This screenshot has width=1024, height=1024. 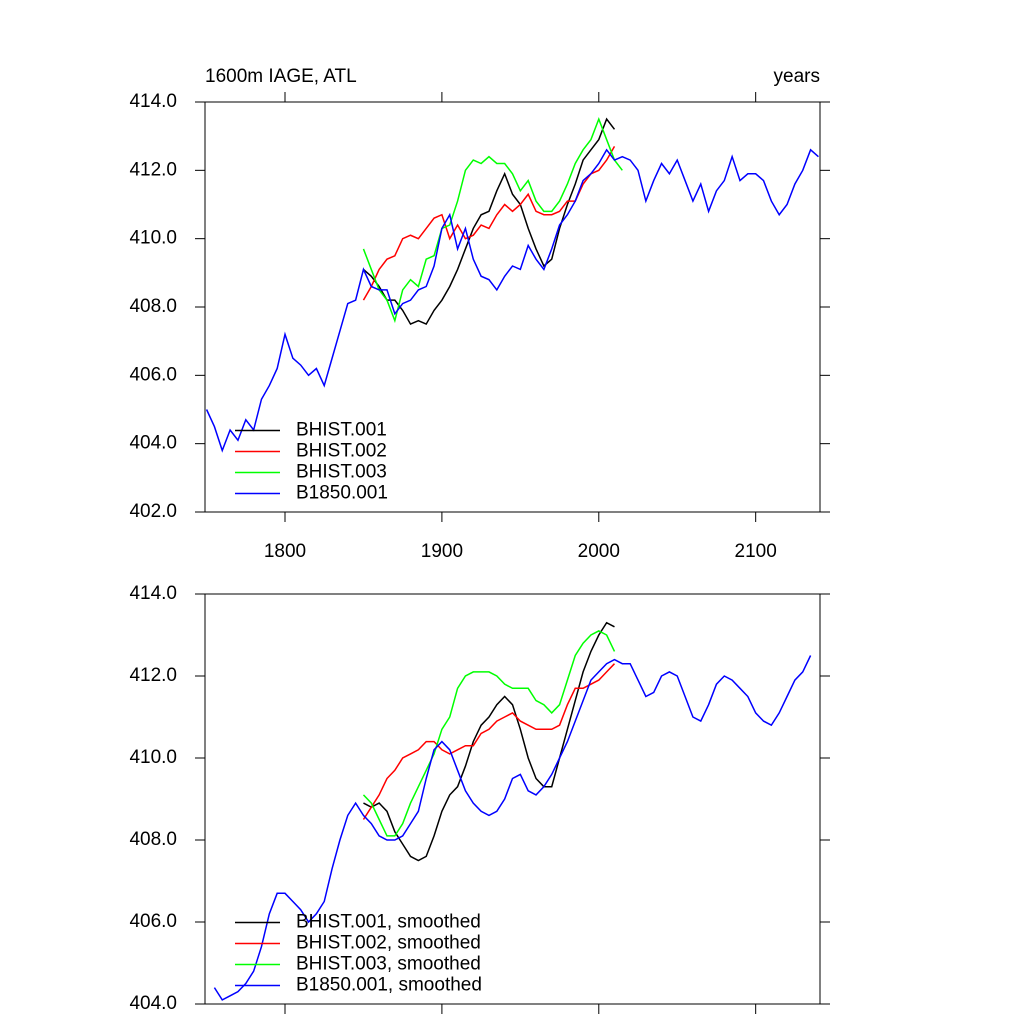 I want to click on legend-label: BHIST.002, so click(x=341, y=451).